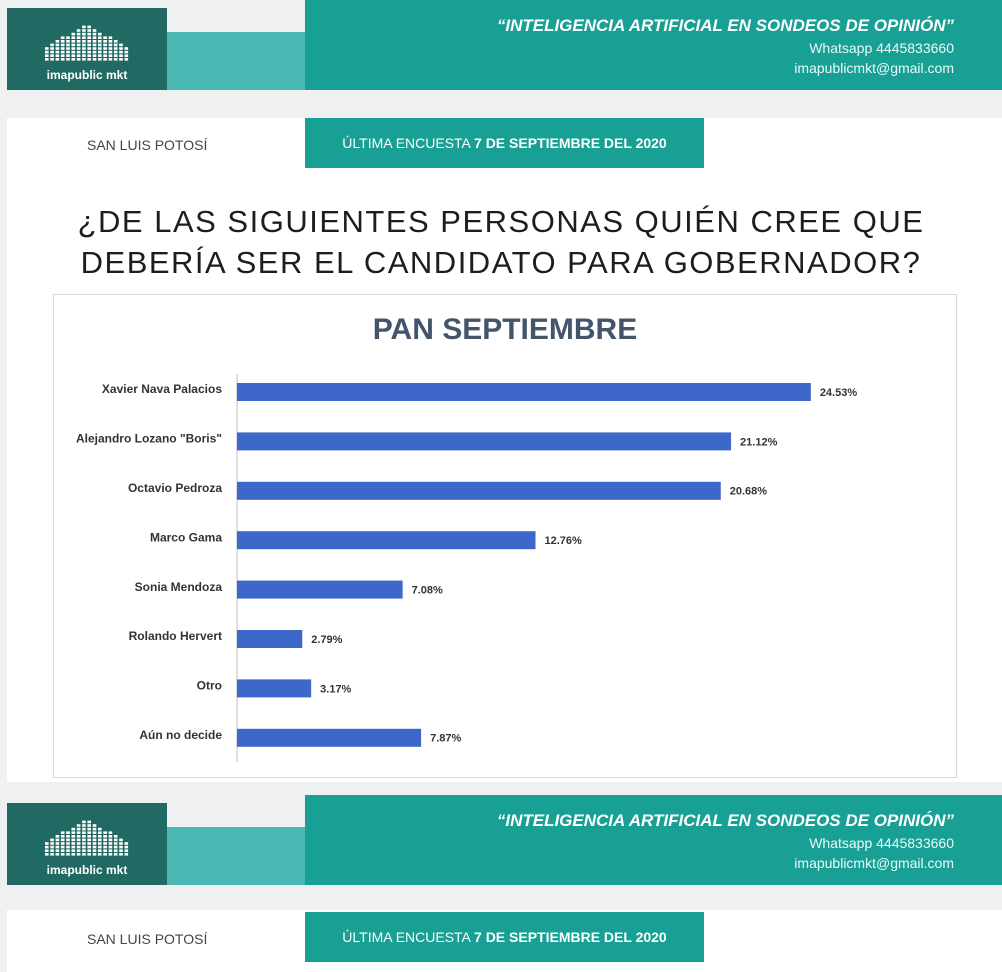  What do you see at coordinates (335, 689) in the screenshot?
I see `value-label: 3.17%` at bounding box center [335, 689].